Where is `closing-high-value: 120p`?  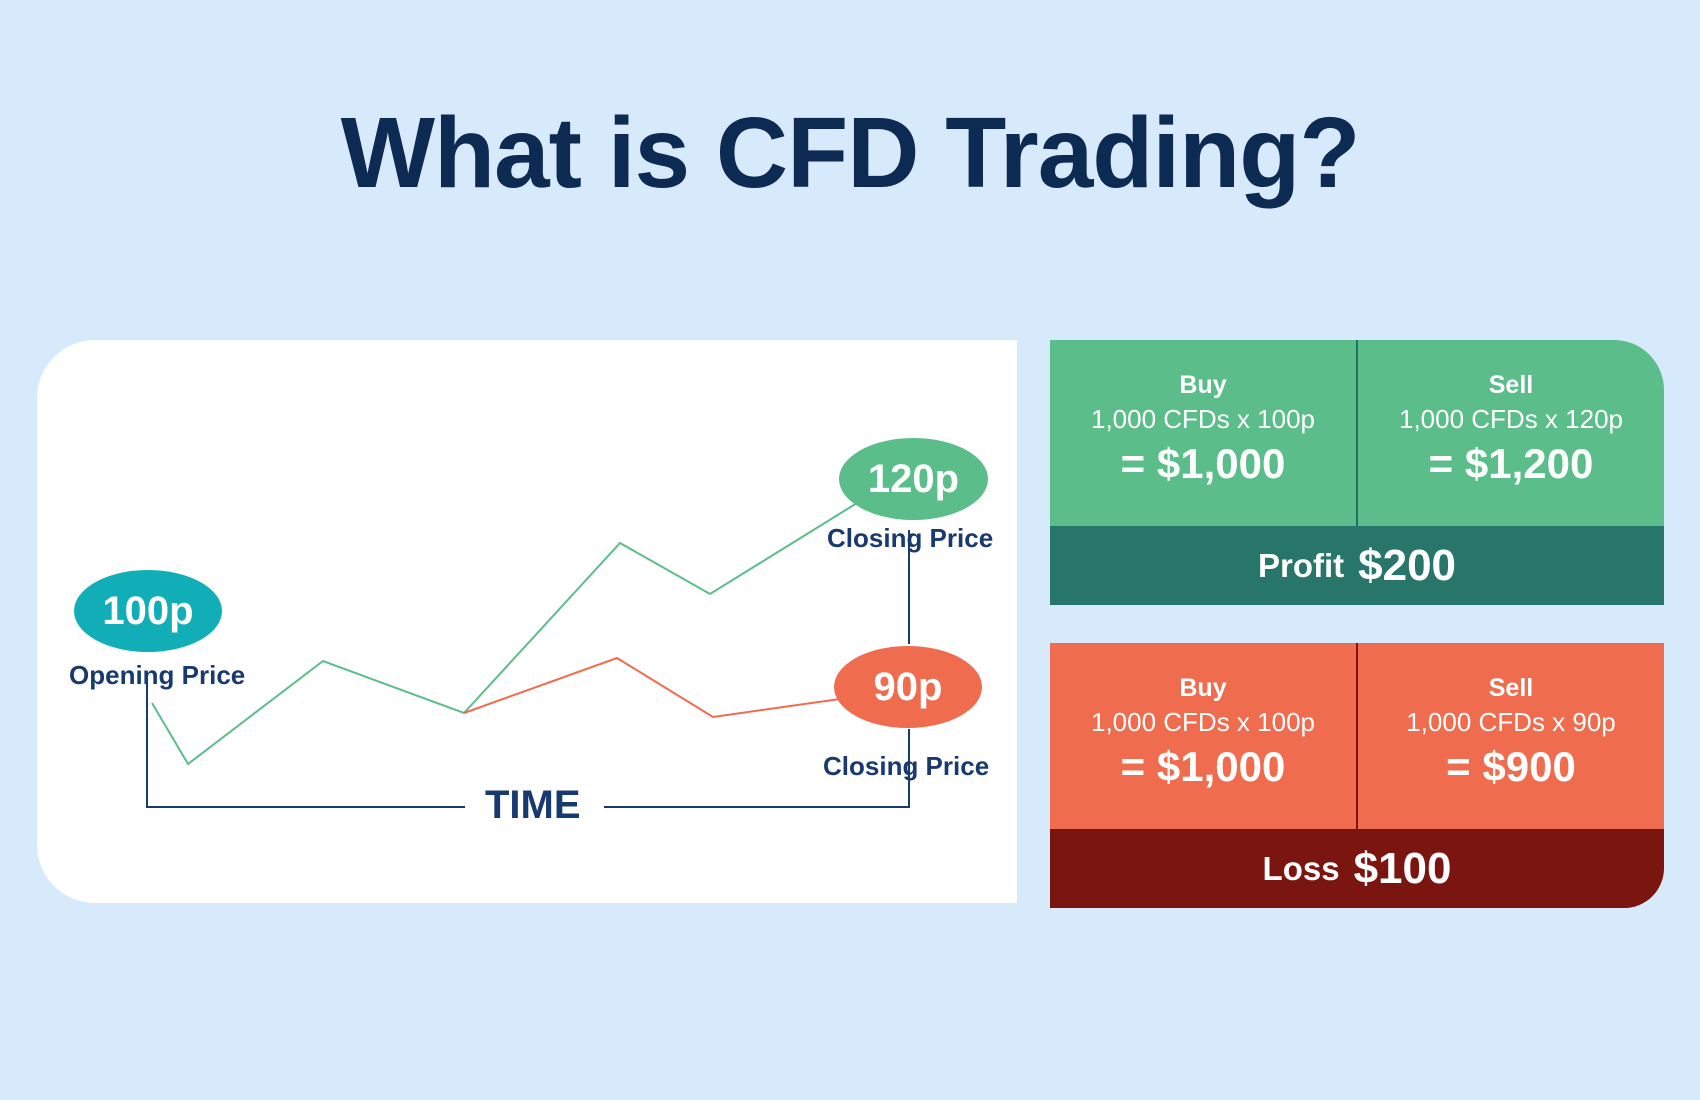 closing-high-value: 120p is located at coordinates (913, 478).